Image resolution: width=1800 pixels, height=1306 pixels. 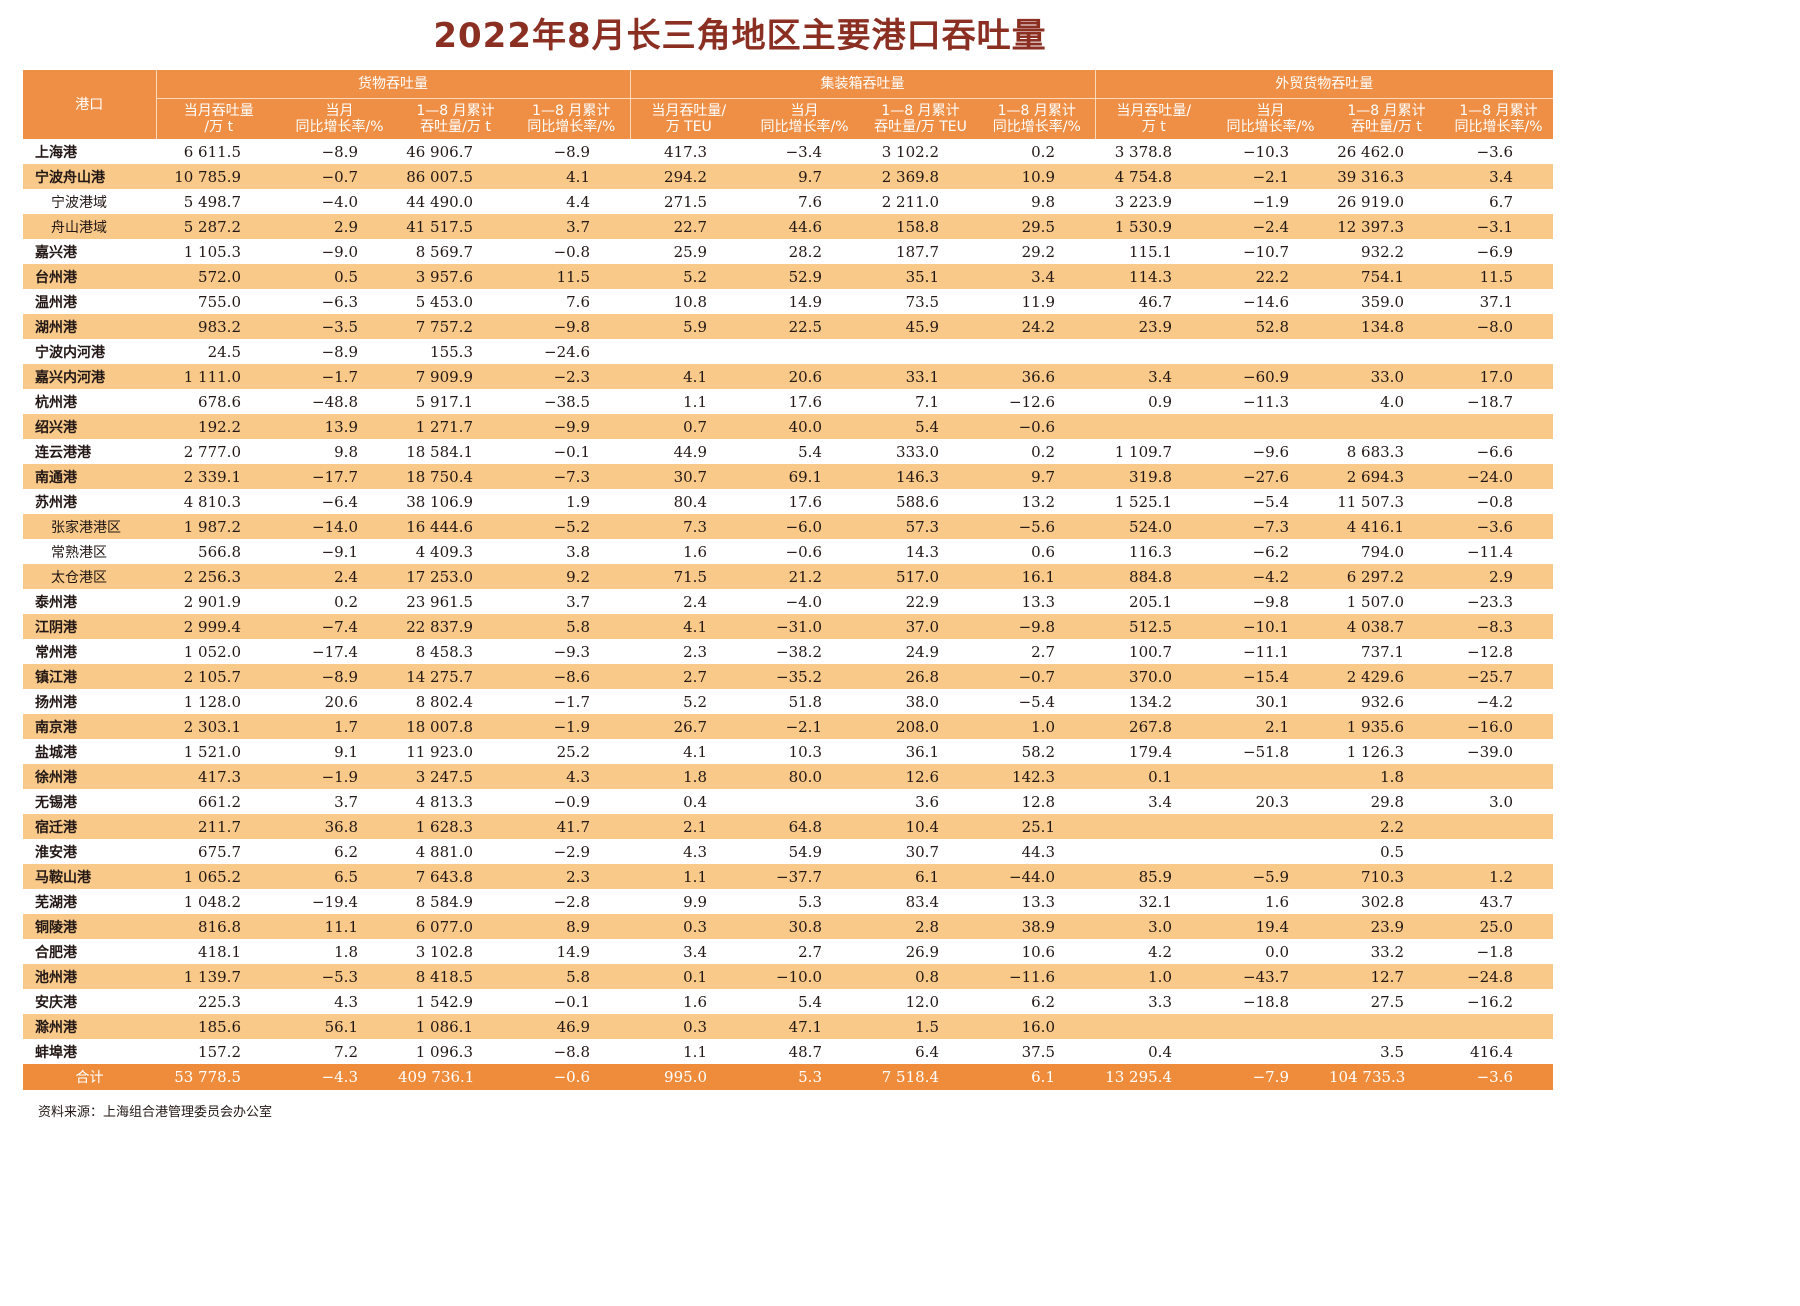 I want to click on header-subcolumn: 1—8 月累计 同比增长率/%, so click(x=1498, y=118).